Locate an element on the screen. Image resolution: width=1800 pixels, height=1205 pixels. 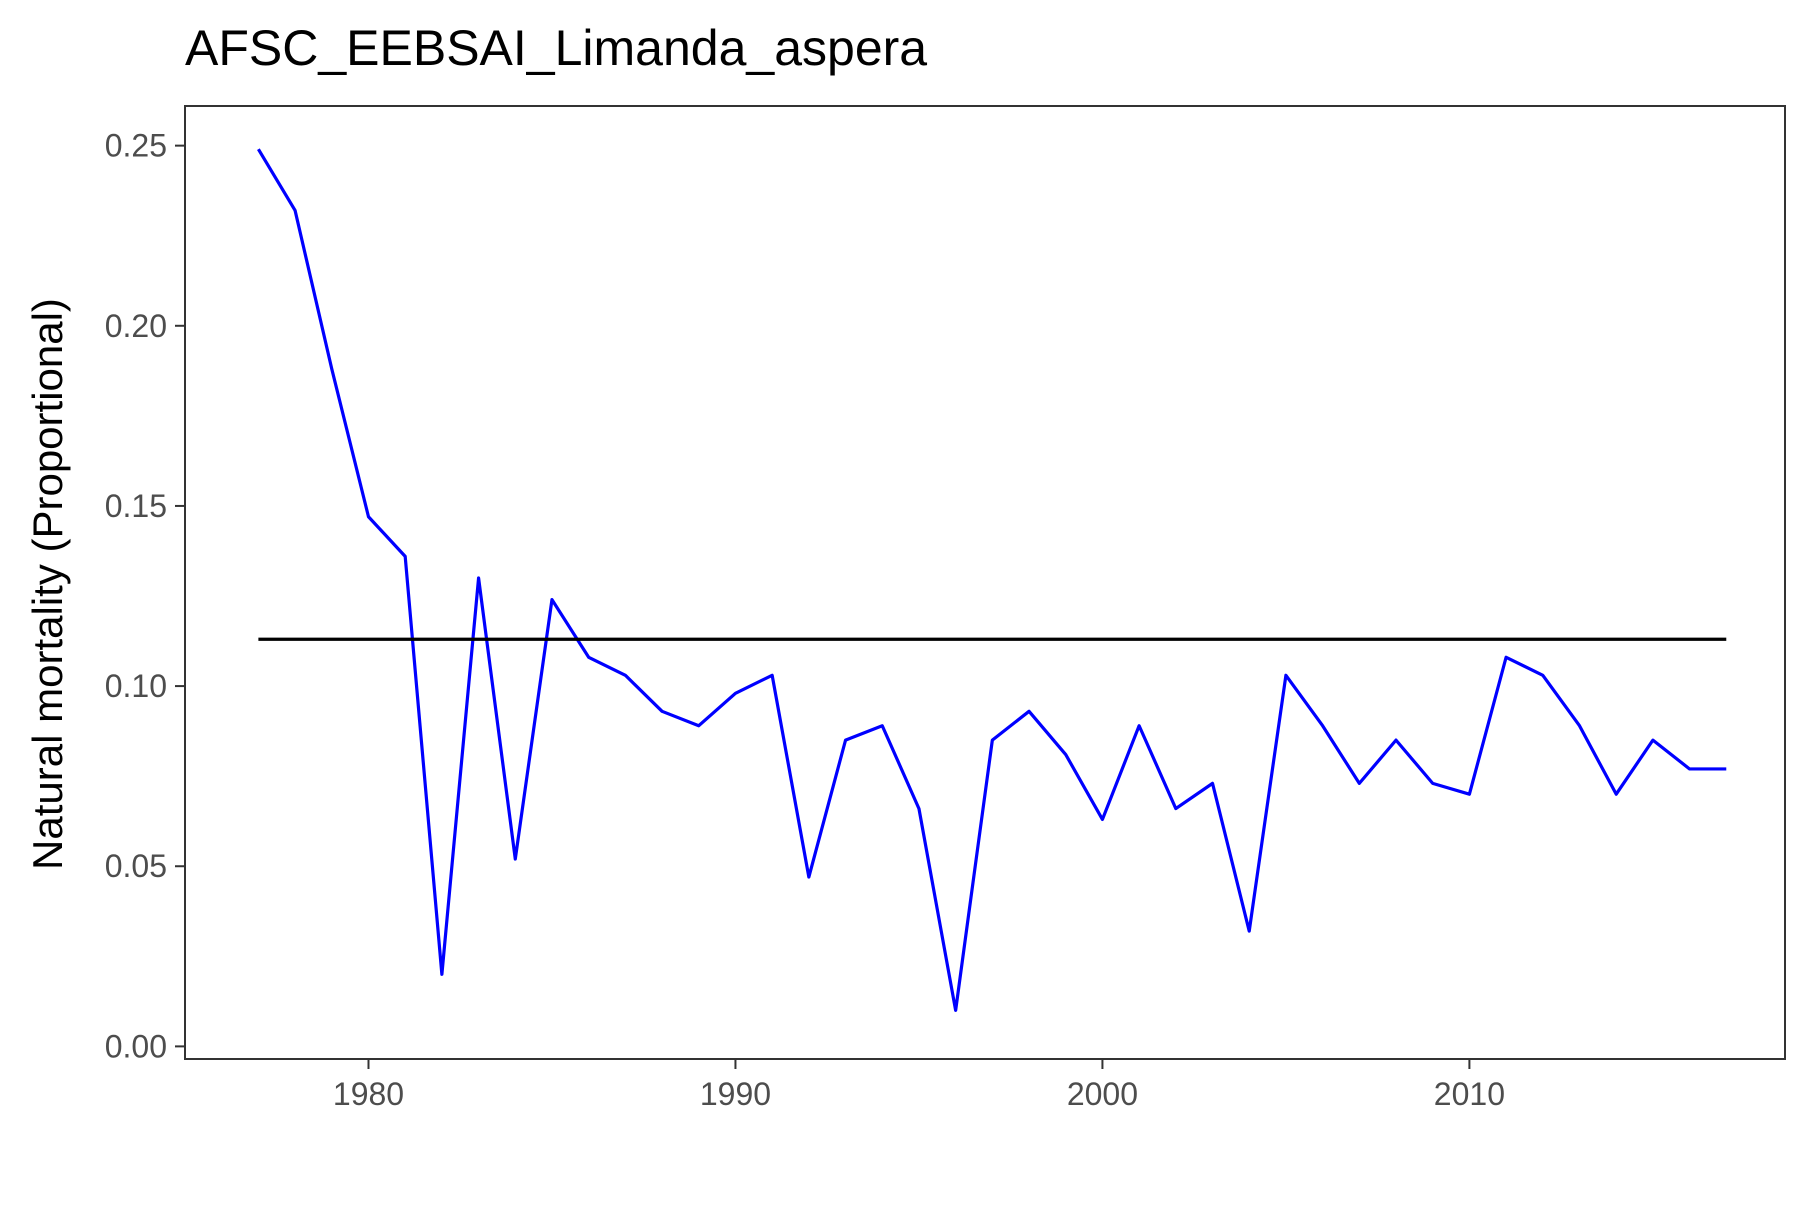
y-tick-label: 0.25 is located at coordinates (136, 146).